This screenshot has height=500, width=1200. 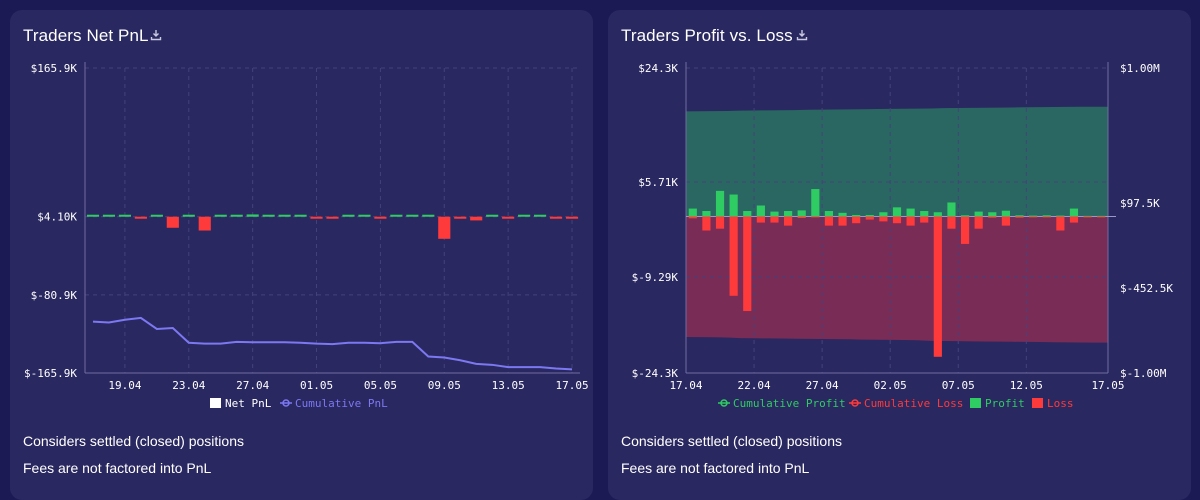 What do you see at coordinates (685, 385) in the screenshot?
I see `x-tick-label: 17.04` at bounding box center [685, 385].